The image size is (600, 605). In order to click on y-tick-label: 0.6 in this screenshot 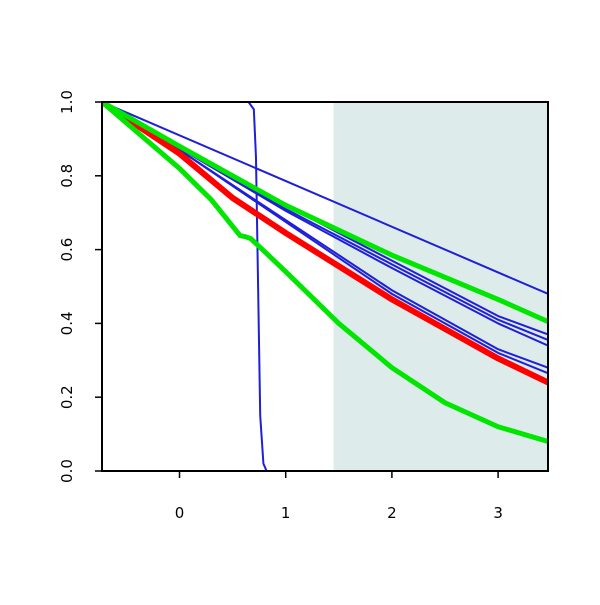, I will do `click(67, 250)`.